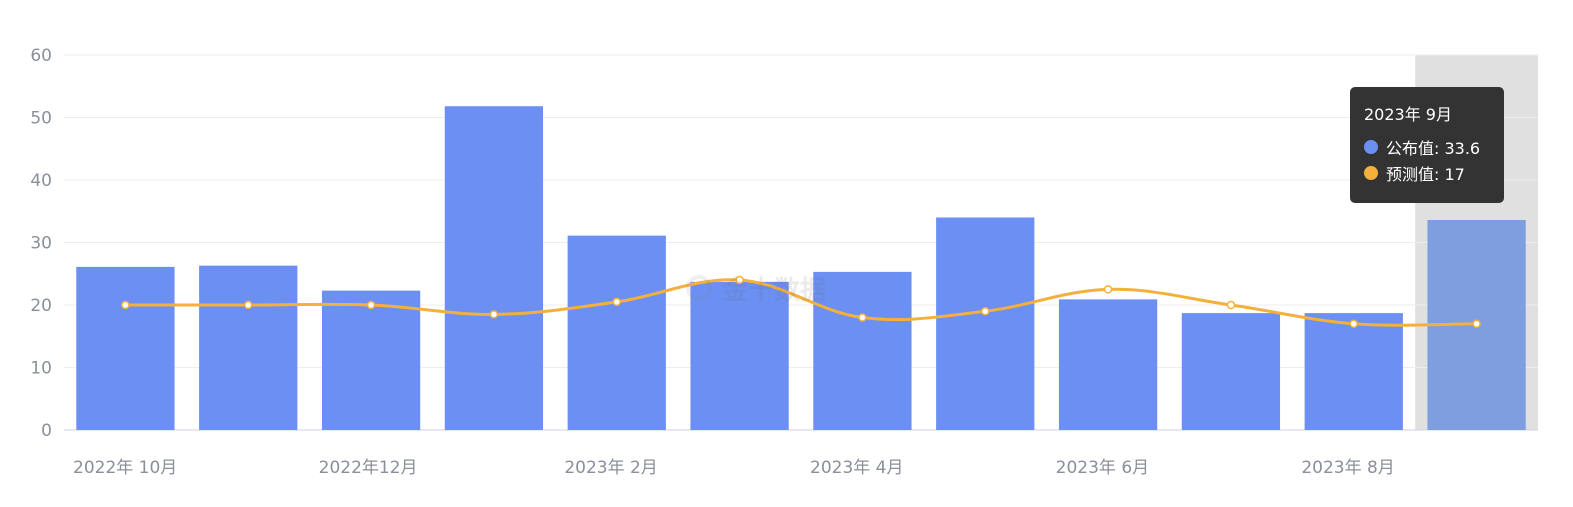 The height and width of the screenshot is (507, 1573). I want to click on tooltip: 2023年 9月 公布值: 33.6 预测值: 17, so click(1427, 145).